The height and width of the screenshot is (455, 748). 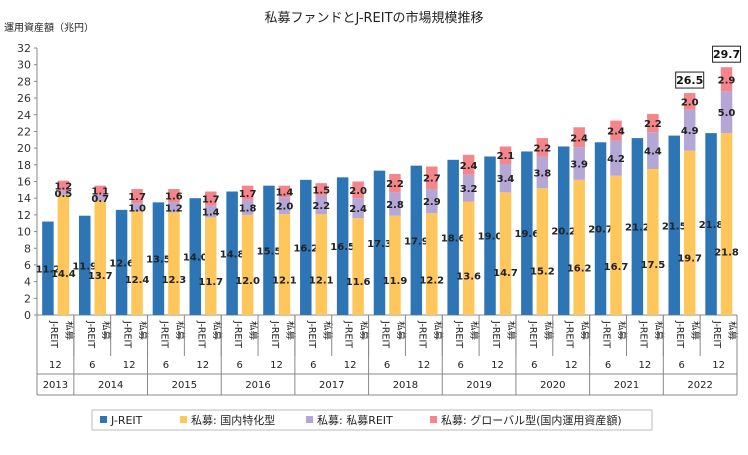 I want to click on data-label-jreit: 20.7, so click(x=600, y=230).